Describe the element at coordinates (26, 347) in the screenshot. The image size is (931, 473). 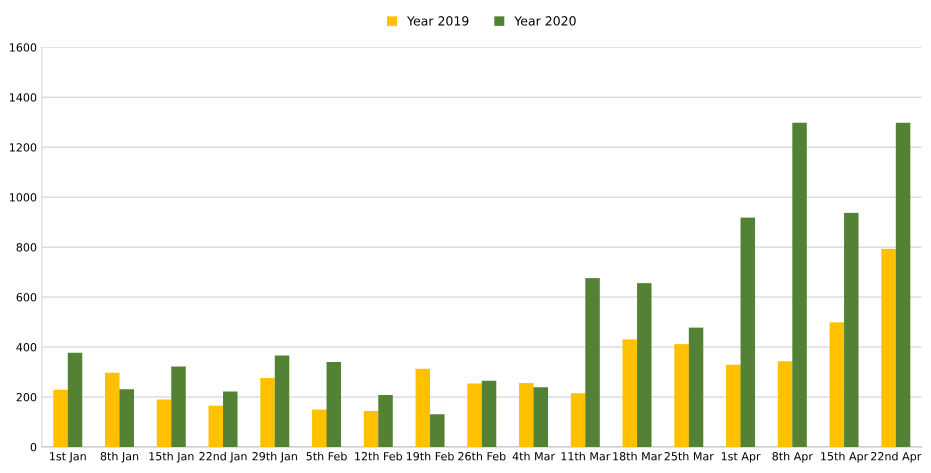
I see `y-tick-label: 400` at that location.